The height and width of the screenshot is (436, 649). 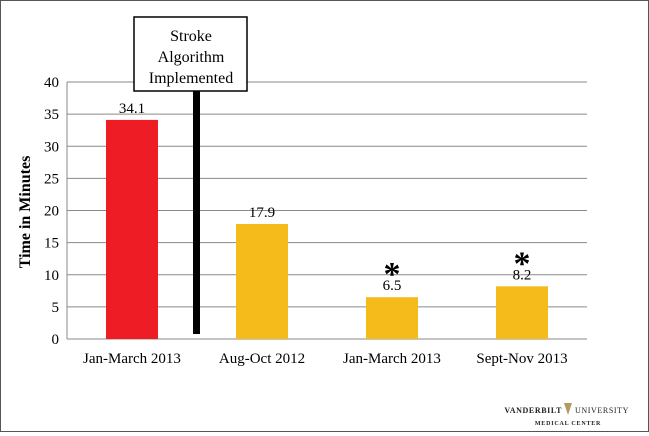 What do you see at coordinates (457, 269) in the screenshot?
I see `significance-markers: * *` at bounding box center [457, 269].